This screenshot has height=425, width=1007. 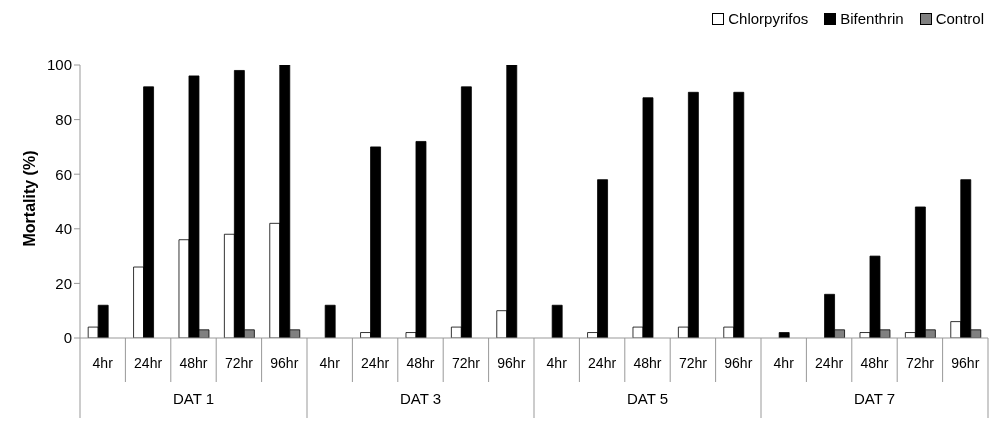 What do you see at coordinates (420, 398) in the screenshot?
I see `text: DAT 3` at bounding box center [420, 398].